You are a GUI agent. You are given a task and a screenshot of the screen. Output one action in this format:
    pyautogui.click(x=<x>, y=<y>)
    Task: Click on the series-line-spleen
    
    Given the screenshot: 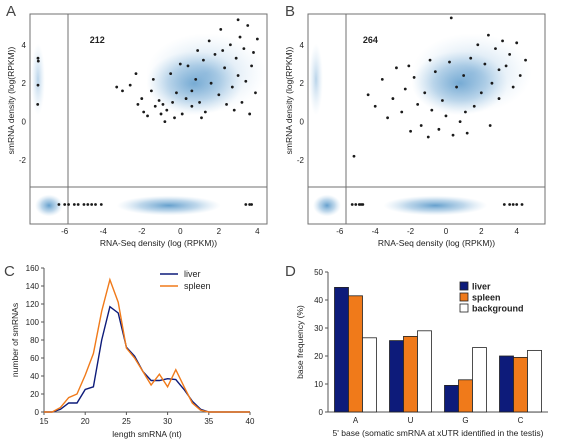 What is the action you would take?
    pyautogui.click(x=147, y=345)
    